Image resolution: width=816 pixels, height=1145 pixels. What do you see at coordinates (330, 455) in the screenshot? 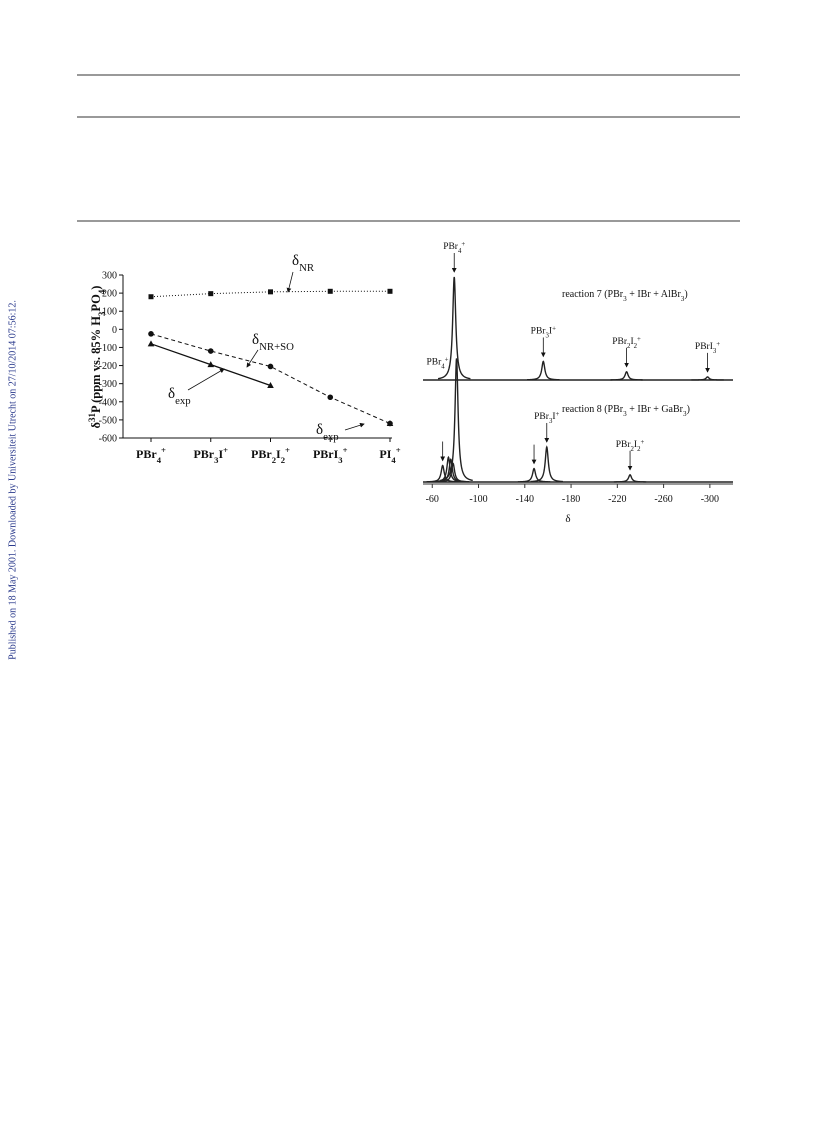
I see `x-tick-label: PBrI3+` at bounding box center [330, 455].